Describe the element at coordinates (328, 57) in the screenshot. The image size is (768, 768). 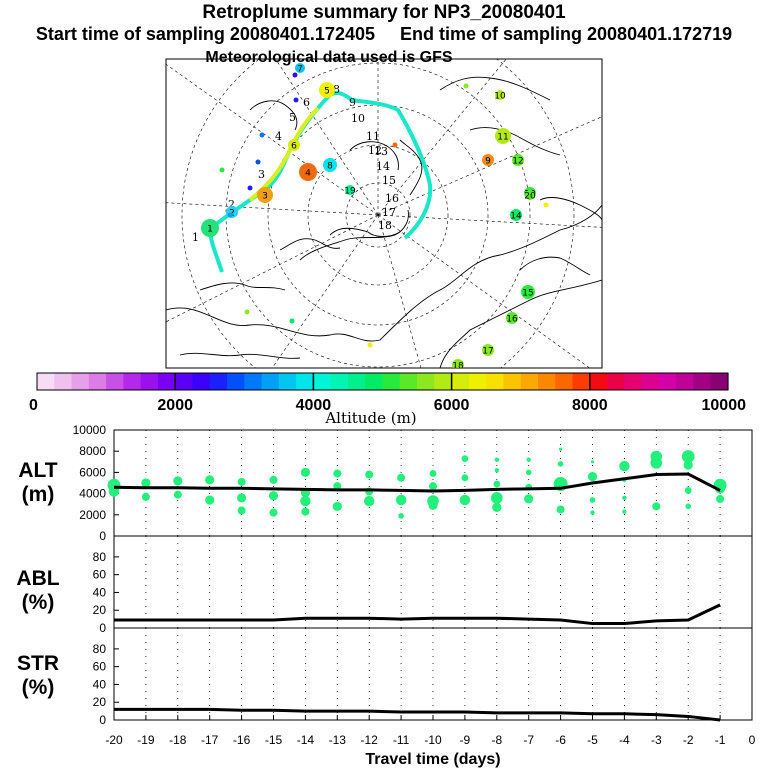
I see `met-data-label: Meteorological data used is GFS` at that location.